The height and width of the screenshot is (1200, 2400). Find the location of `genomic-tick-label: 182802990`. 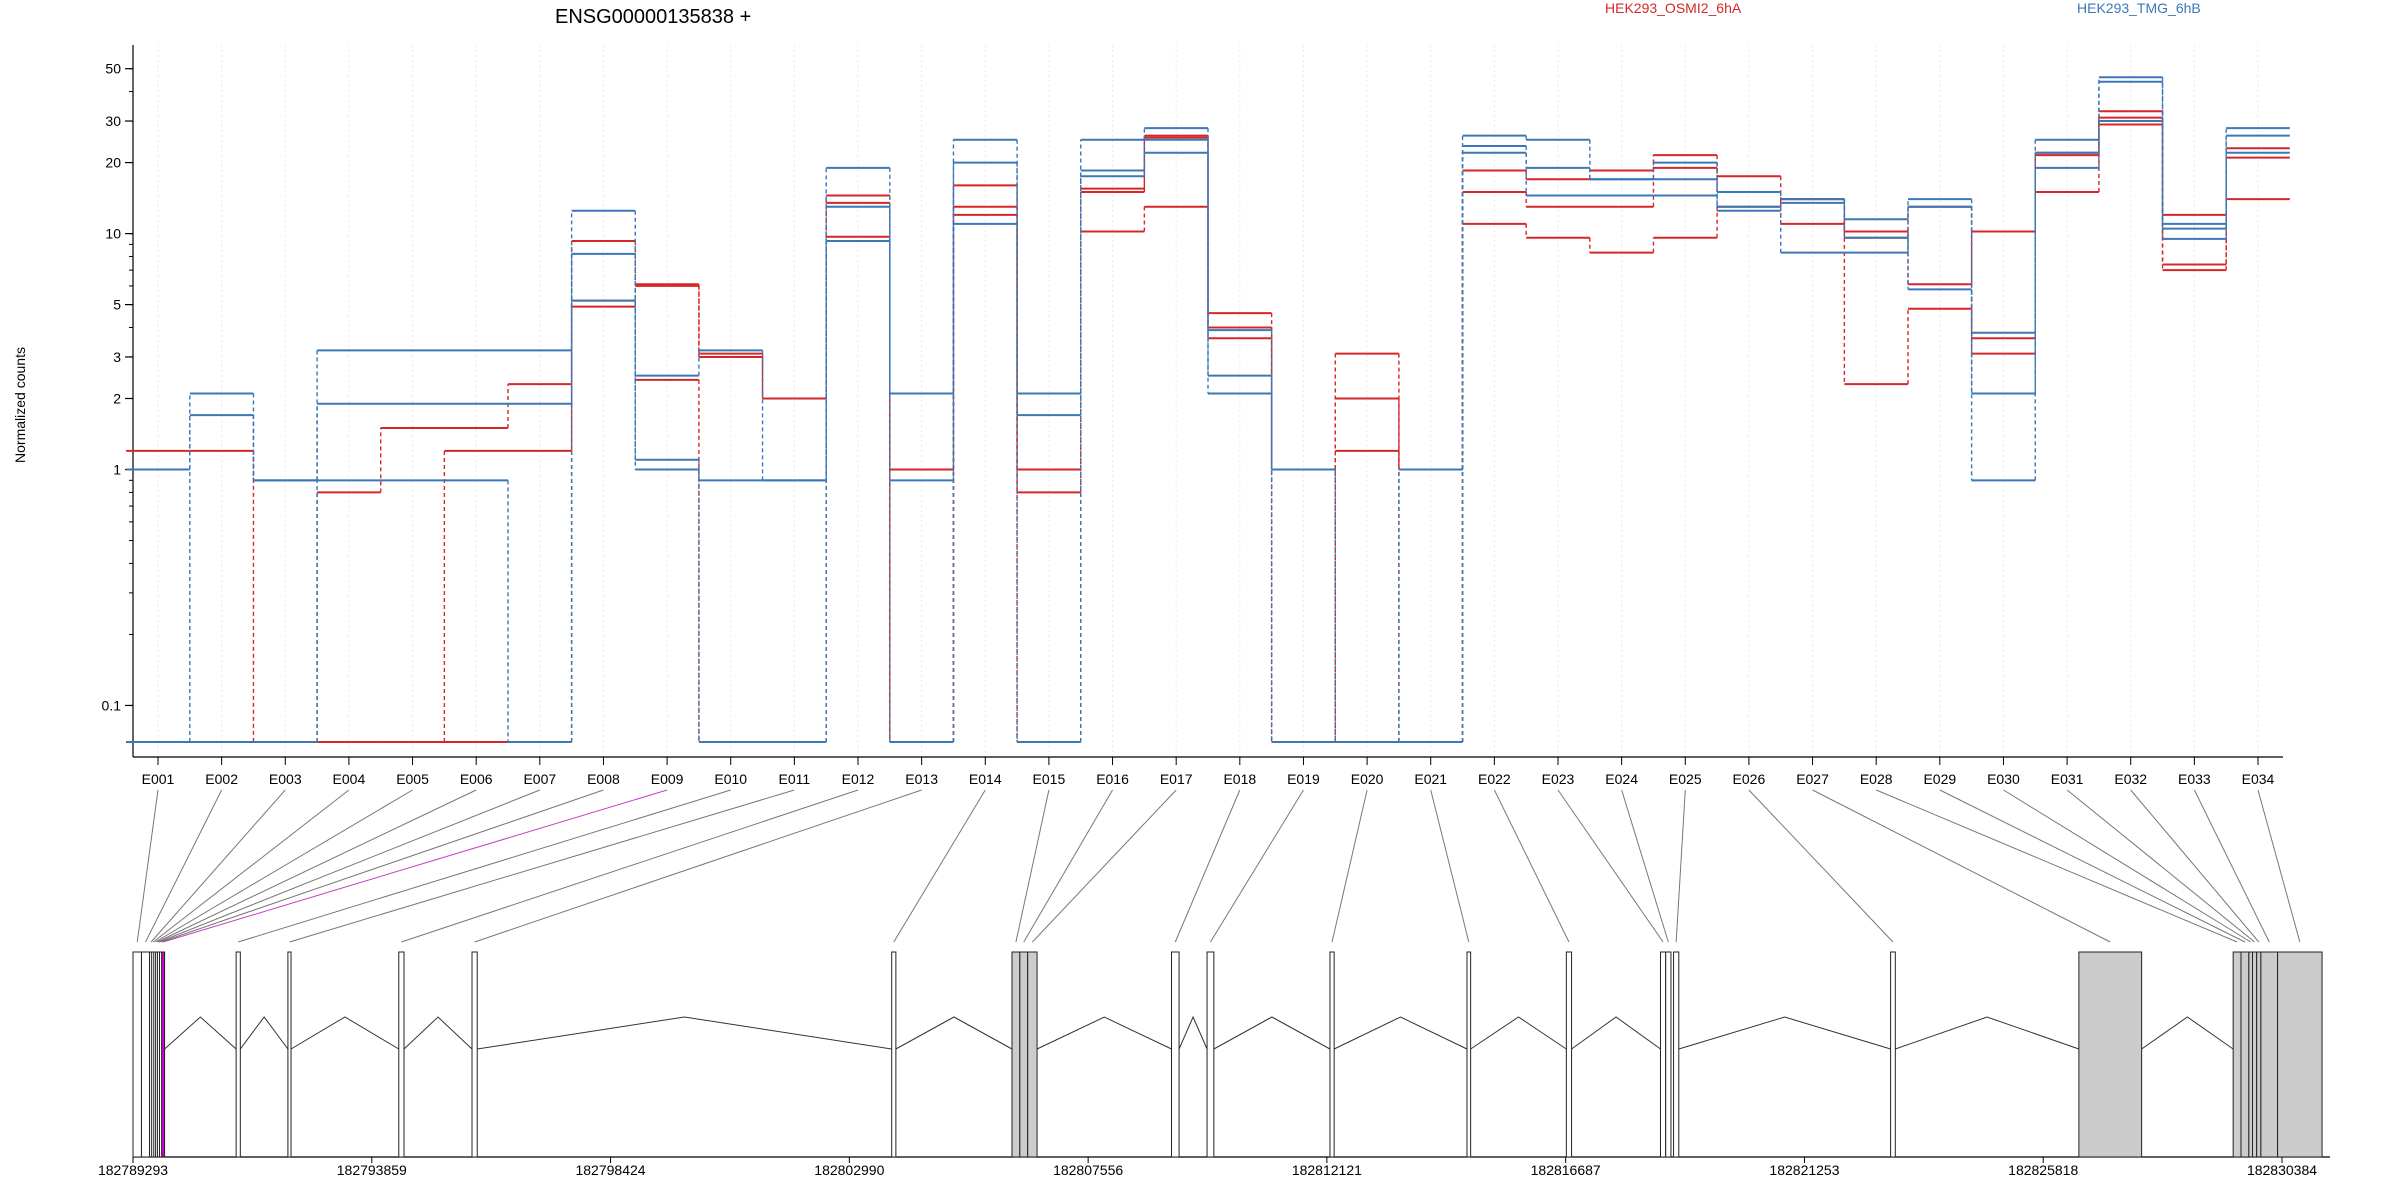

genomic-tick-label: 182802990 is located at coordinates (849, 1170).